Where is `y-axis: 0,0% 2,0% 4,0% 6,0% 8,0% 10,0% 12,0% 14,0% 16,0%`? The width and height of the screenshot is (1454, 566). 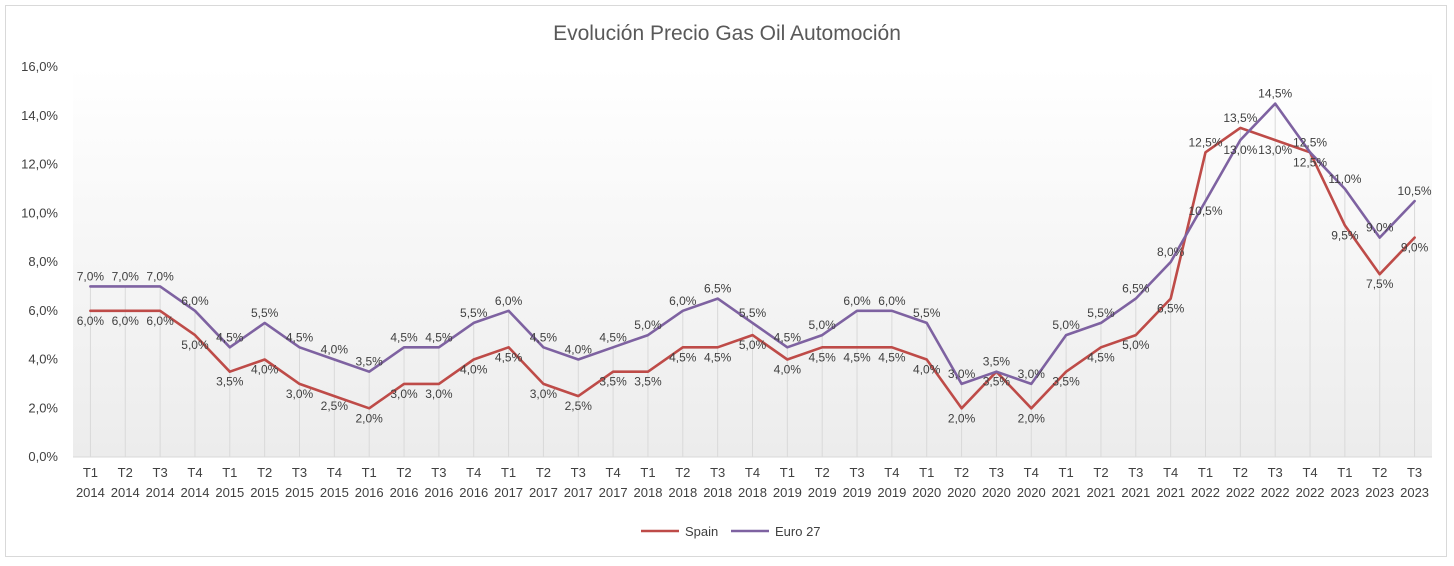 y-axis: 0,0% 2,0% 4,0% 6,0% 8,0% 10,0% 12,0% 14,0% 16,0% is located at coordinates (39, 261).